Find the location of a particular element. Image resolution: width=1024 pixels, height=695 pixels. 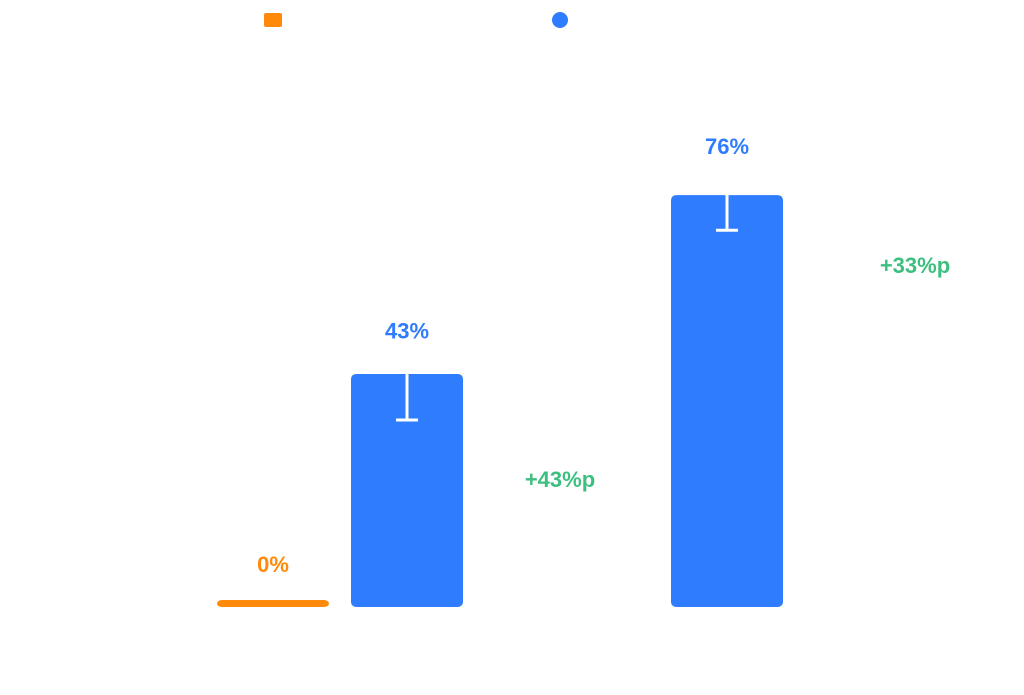

value-label: 0% is located at coordinates (273, 564).